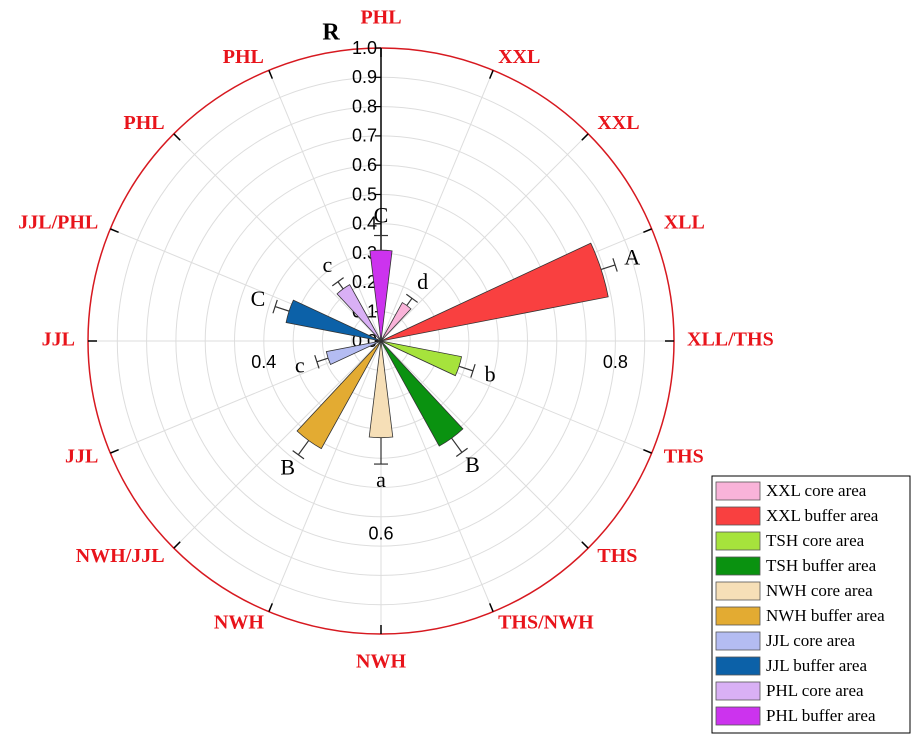 The image size is (913, 741). I want to click on r-tick-label: 0.4, so click(364, 224).